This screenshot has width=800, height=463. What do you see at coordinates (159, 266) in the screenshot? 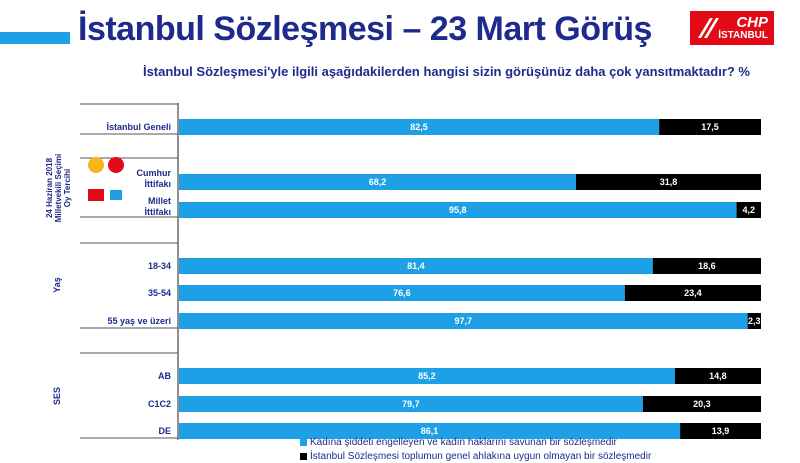
I see `category-label-3: 18-34` at bounding box center [159, 266].